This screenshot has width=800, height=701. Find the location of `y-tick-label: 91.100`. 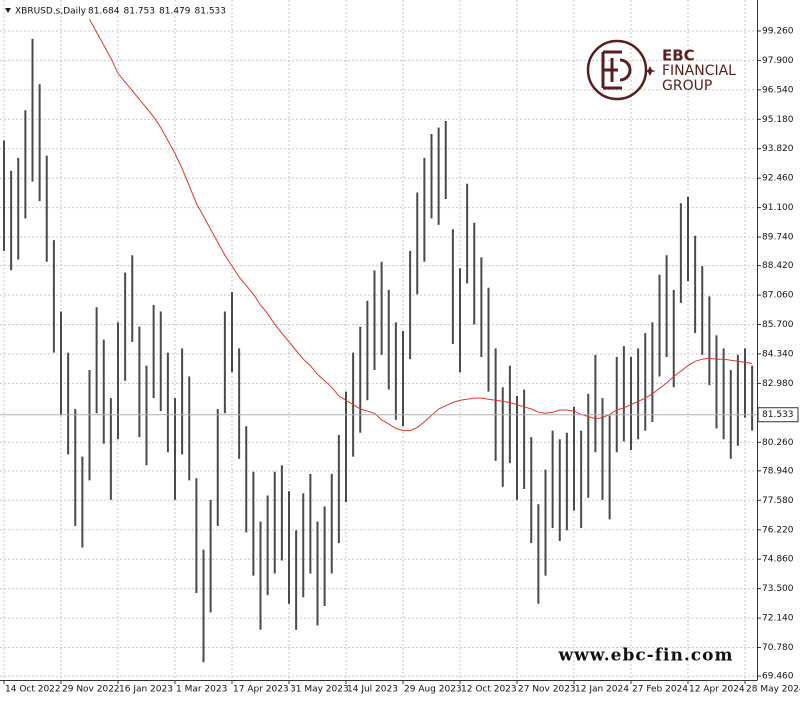

y-tick-label: 91.100 is located at coordinates (778, 208).